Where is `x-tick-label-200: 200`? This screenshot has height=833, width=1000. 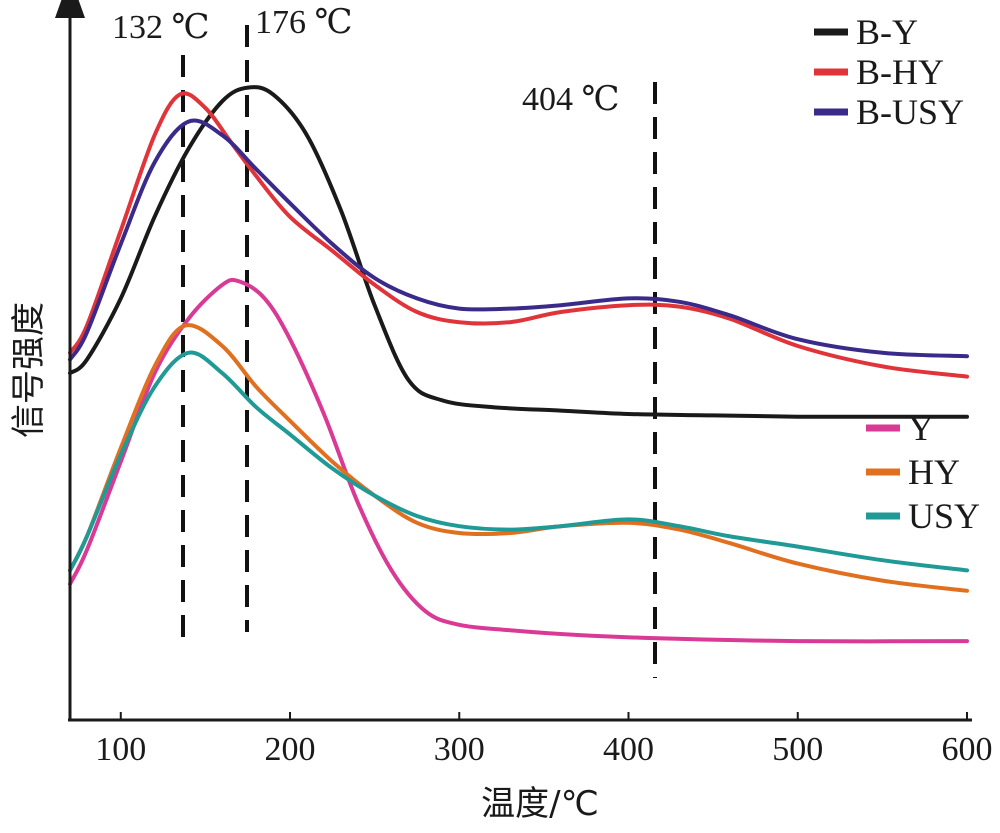 x-tick-label-200: 200 is located at coordinates (290, 749).